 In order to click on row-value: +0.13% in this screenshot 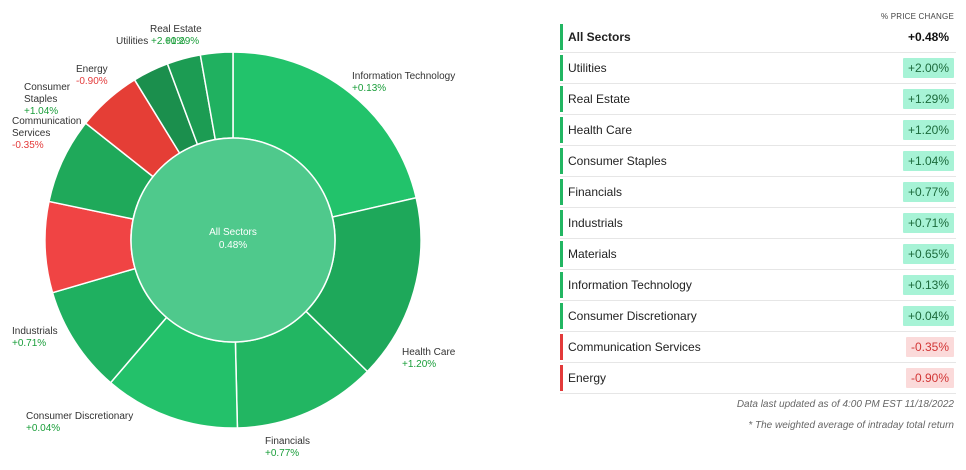, I will do `click(928, 285)`.